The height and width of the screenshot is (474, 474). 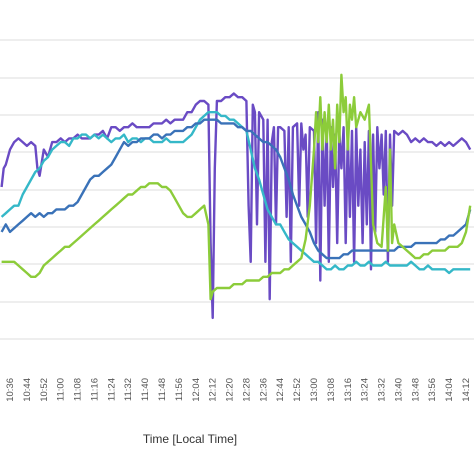 What do you see at coordinates (196, 390) in the screenshot?
I see `x-tick-label: 12:04` at bounding box center [196, 390].